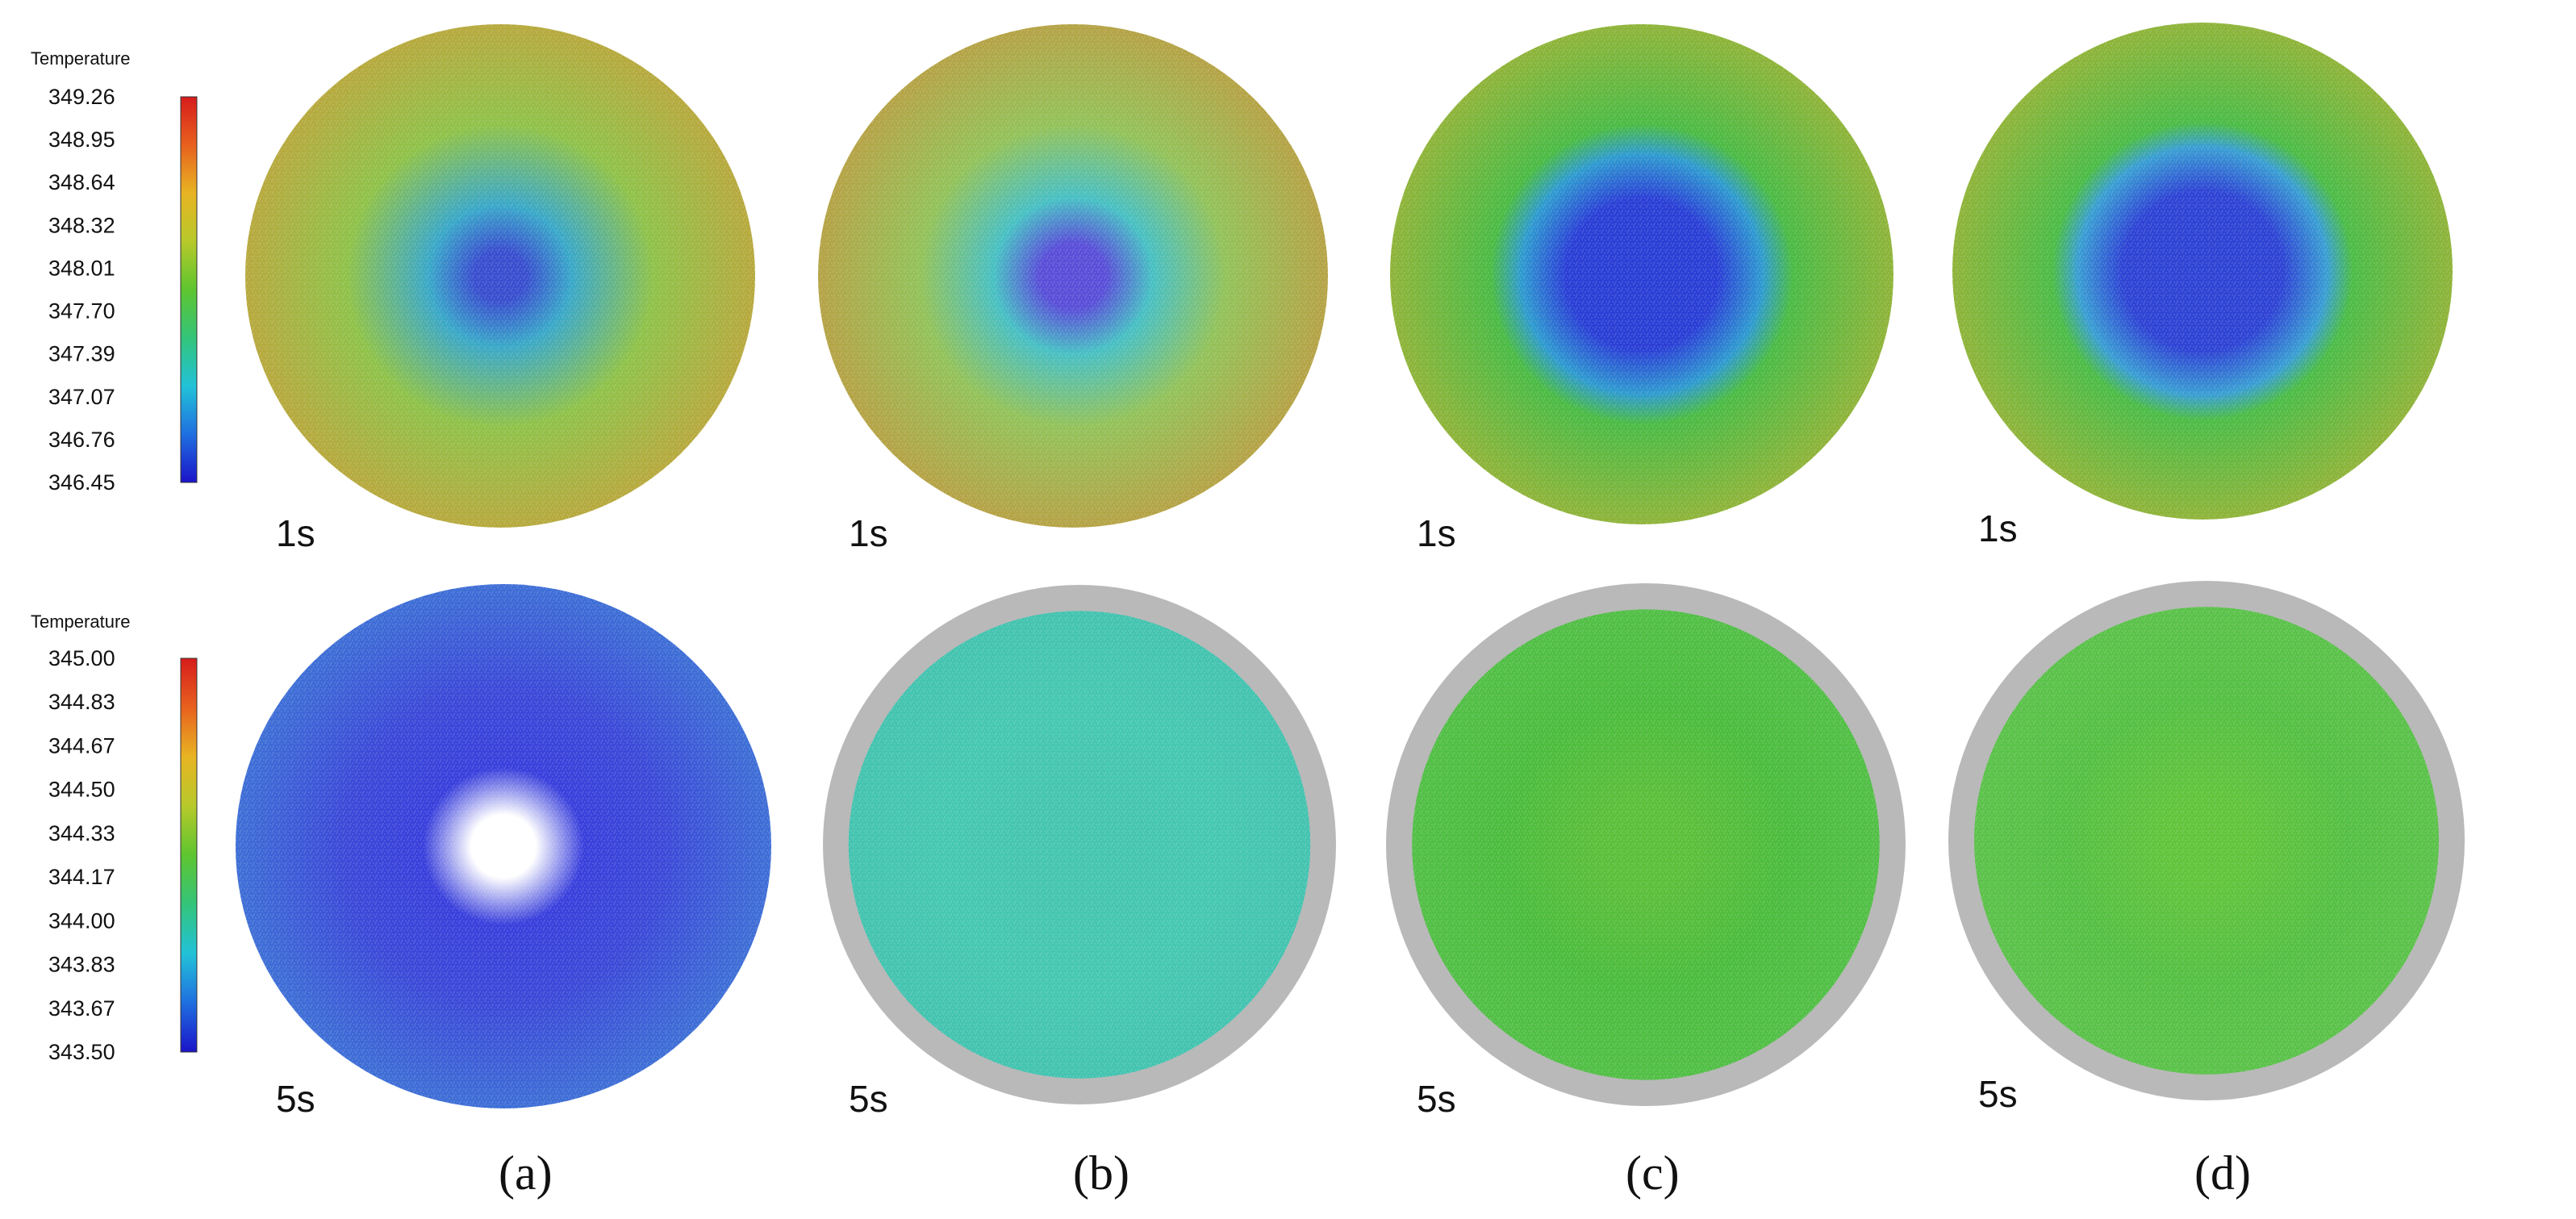 The height and width of the screenshot is (1219, 2576). What do you see at coordinates (81, 311) in the screenshot?
I see `legend-top-tick: 347.70` at bounding box center [81, 311].